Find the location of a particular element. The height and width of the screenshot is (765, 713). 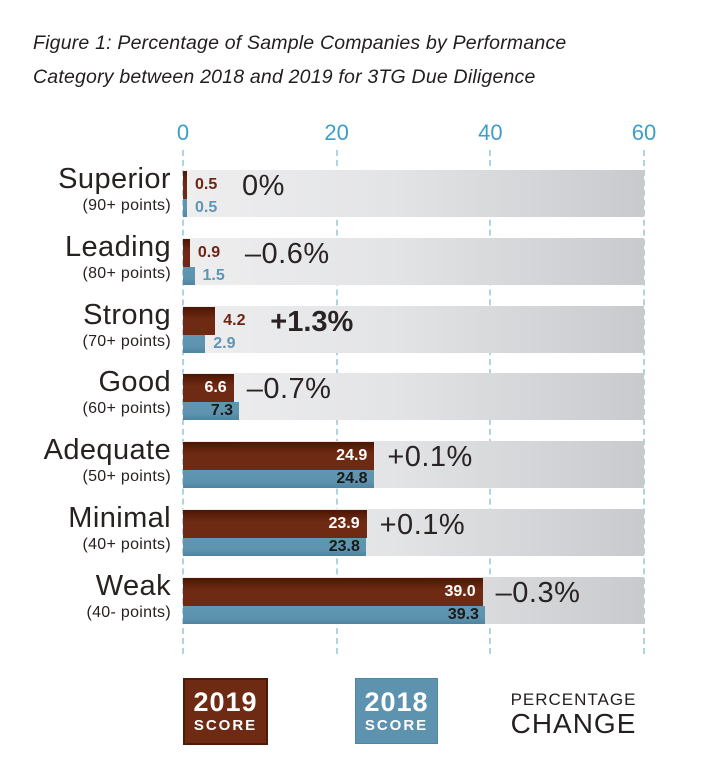

category-points-label: (80+ points) is located at coordinates (126, 273).